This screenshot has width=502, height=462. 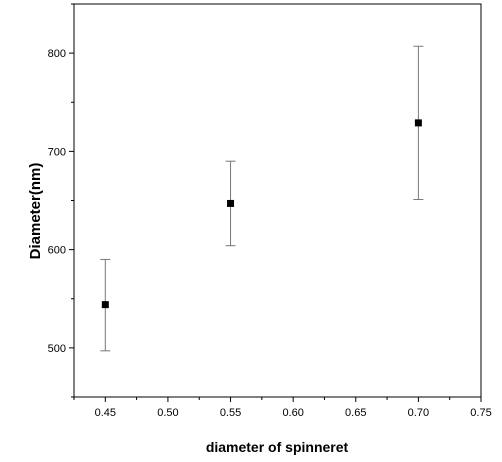 I want to click on x-tick-label: 0.50, so click(x=167, y=413).